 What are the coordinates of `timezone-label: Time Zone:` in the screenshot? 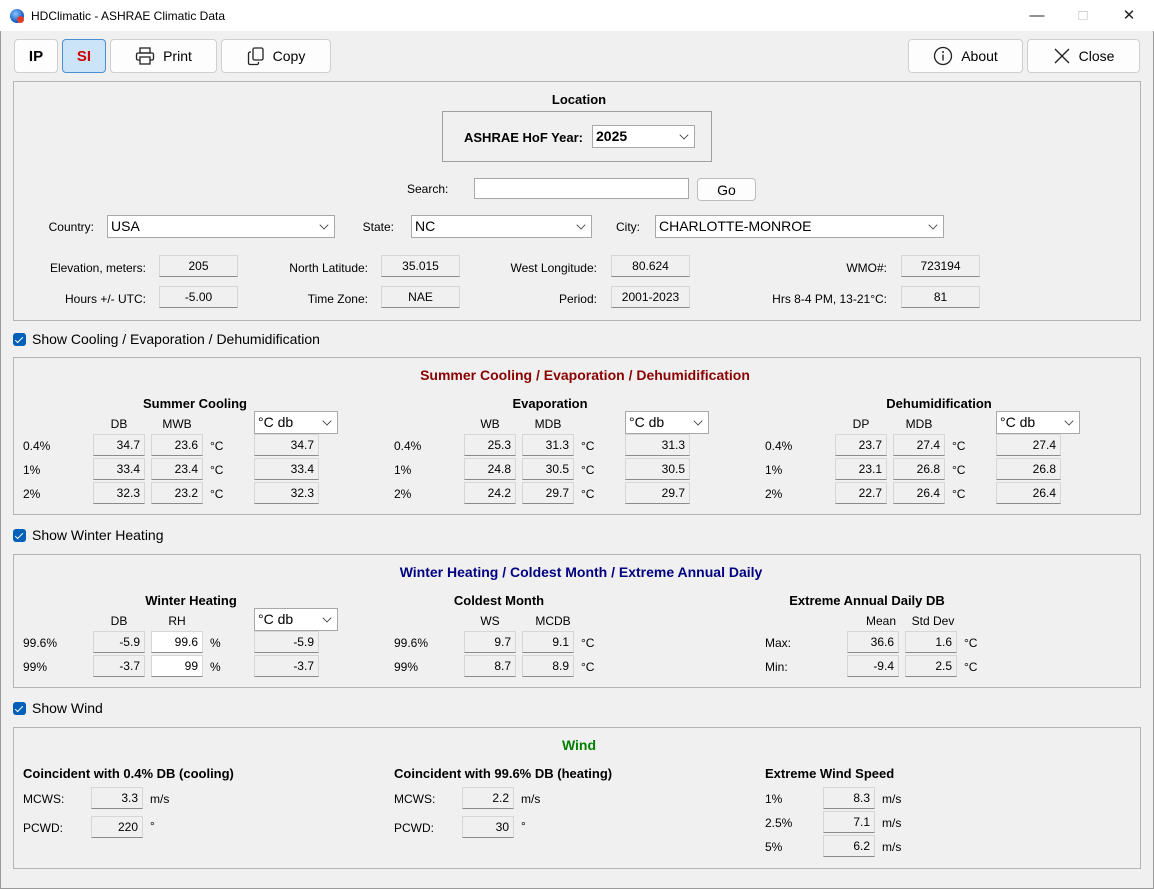 It's located at (337, 299).